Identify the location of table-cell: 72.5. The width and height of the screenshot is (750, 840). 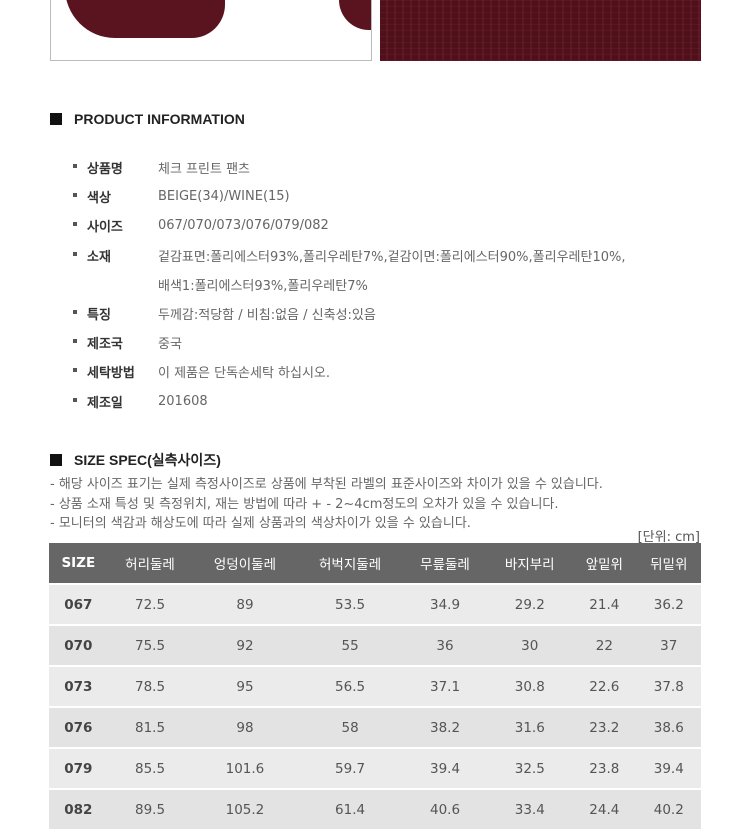
(150, 604).